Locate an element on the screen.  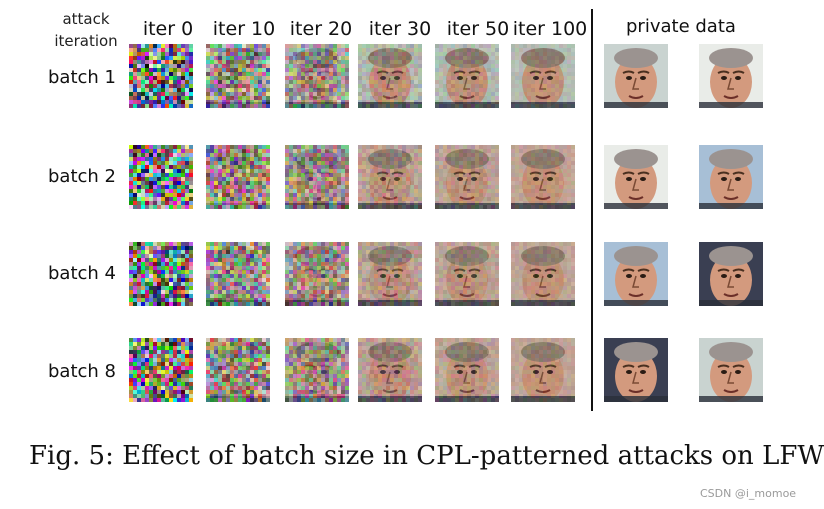
column-header-iter-30: iter 30 is located at coordinates (400, 29).